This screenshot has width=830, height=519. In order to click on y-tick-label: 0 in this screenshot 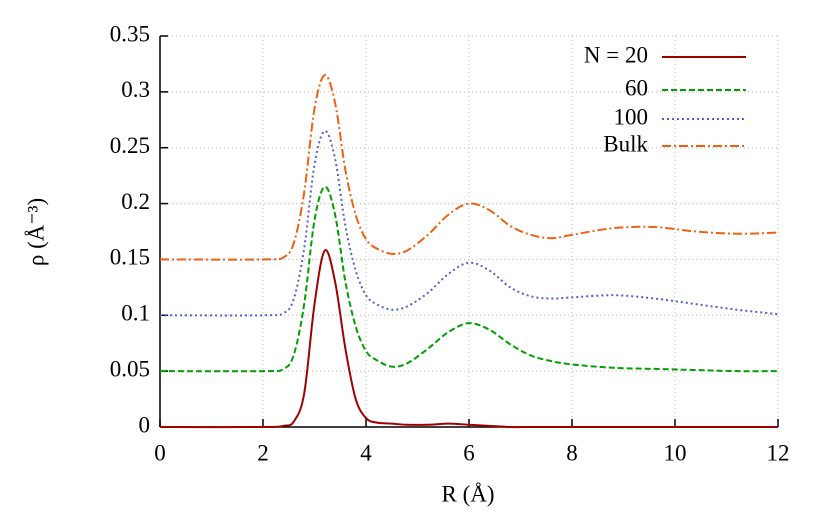, I will do `click(145, 424)`.